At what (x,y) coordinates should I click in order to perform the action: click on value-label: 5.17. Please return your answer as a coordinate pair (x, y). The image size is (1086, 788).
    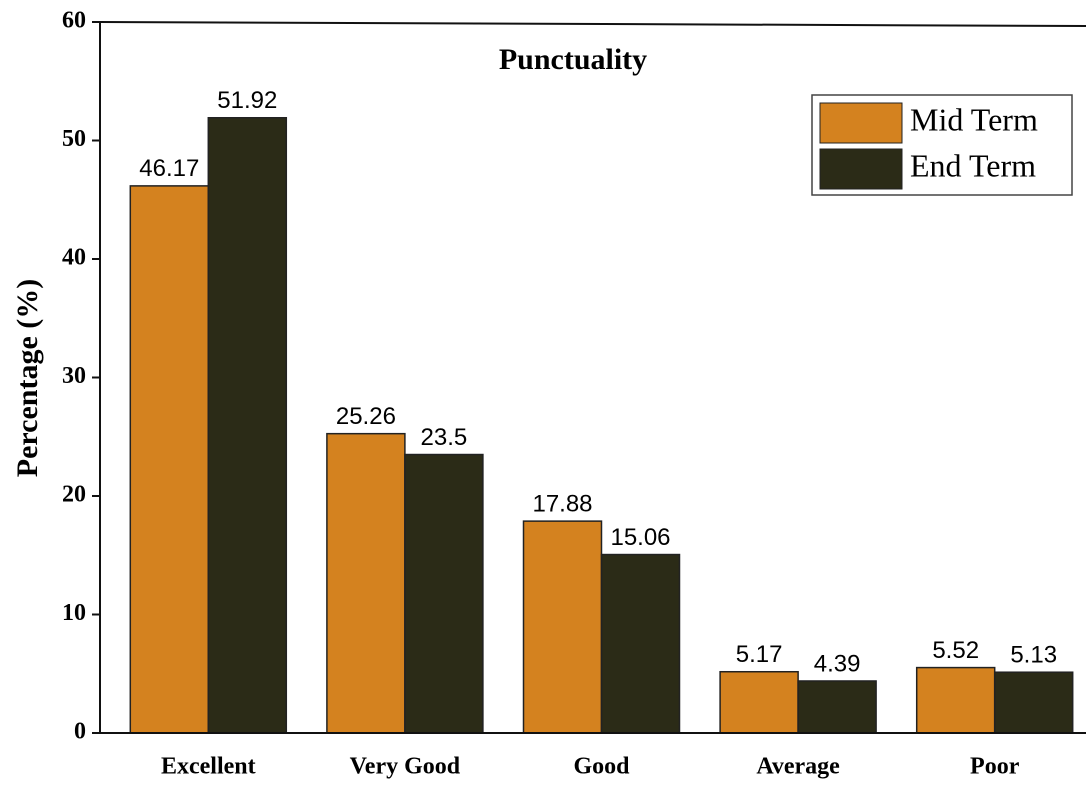
    Looking at the image, I should click on (759, 654).